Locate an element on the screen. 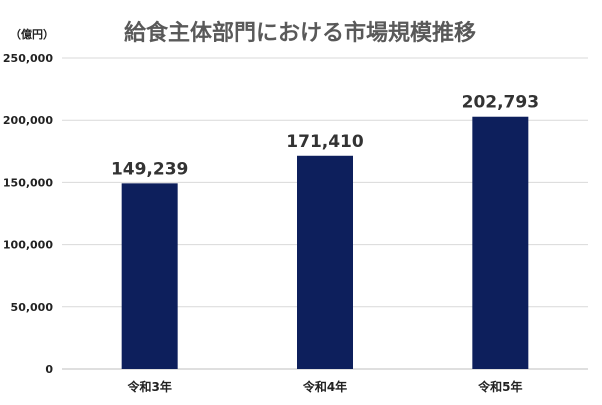 The width and height of the screenshot is (602, 405). data-label: 171,410 is located at coordinates (325, 142).